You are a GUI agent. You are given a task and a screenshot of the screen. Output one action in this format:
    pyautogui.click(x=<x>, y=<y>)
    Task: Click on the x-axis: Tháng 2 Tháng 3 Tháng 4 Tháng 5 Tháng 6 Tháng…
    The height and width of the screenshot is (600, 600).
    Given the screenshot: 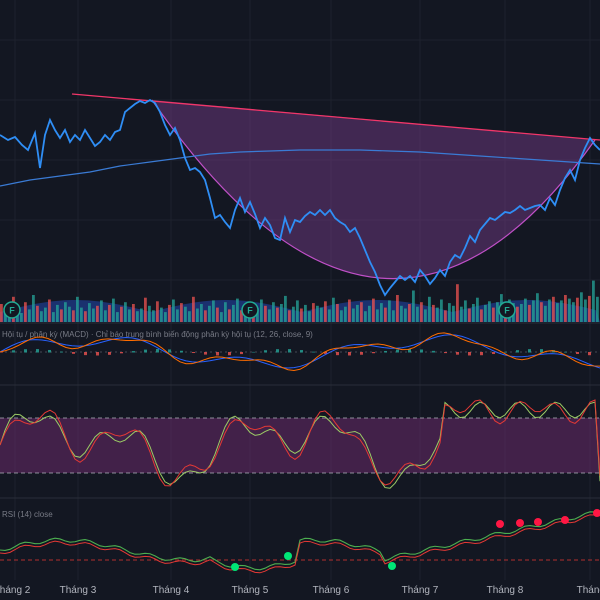 What is the action you would take?
    pyautogui.click(x=300, y=590)
    